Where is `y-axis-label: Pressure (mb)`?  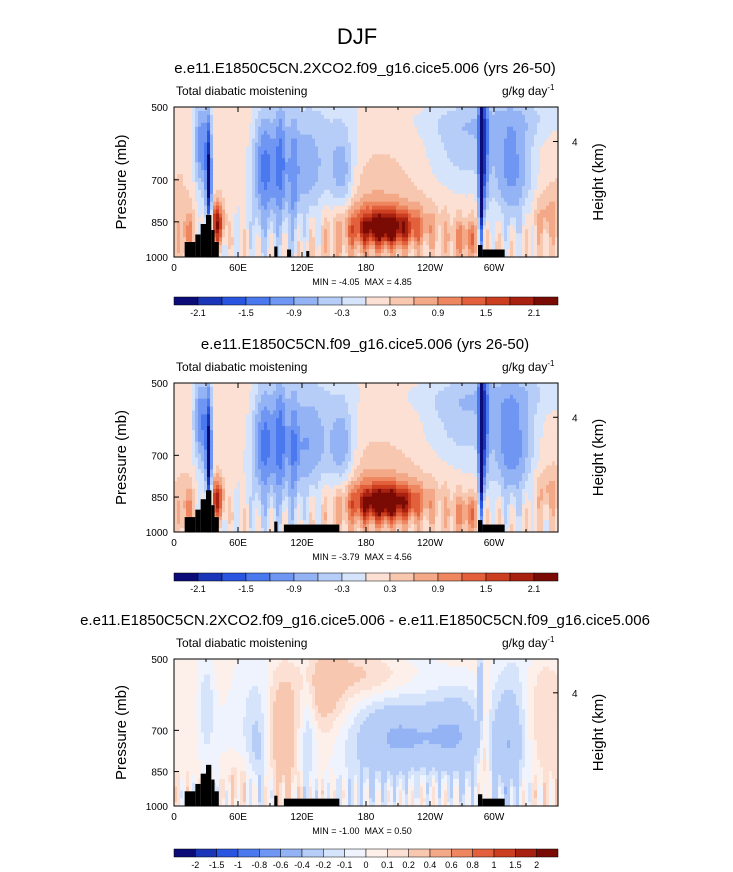 y-axis-label: Pressure (mb) is located at coordinates (121, 181).